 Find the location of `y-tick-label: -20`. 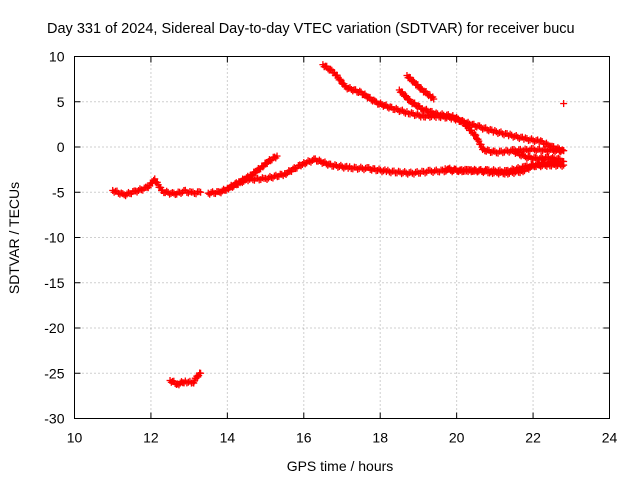

y-tick-label: -20 is located at coordinates (54, 328).